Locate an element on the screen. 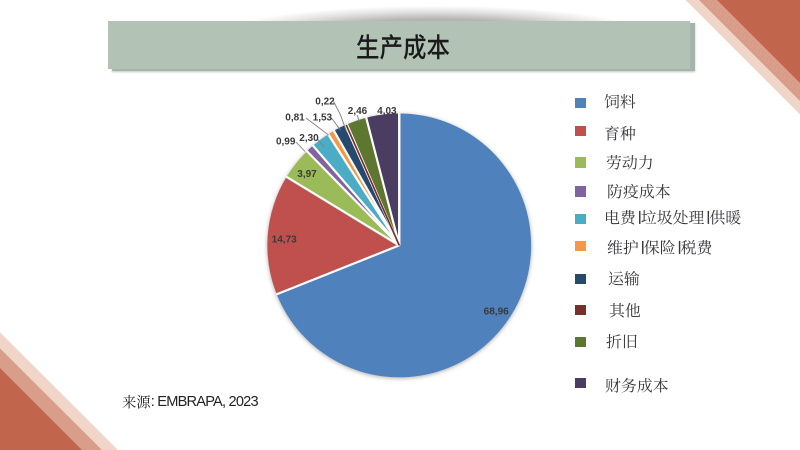 This screenshot has width=800, height=450. svg-text: 2,46 is located at coordinates (358, 111).